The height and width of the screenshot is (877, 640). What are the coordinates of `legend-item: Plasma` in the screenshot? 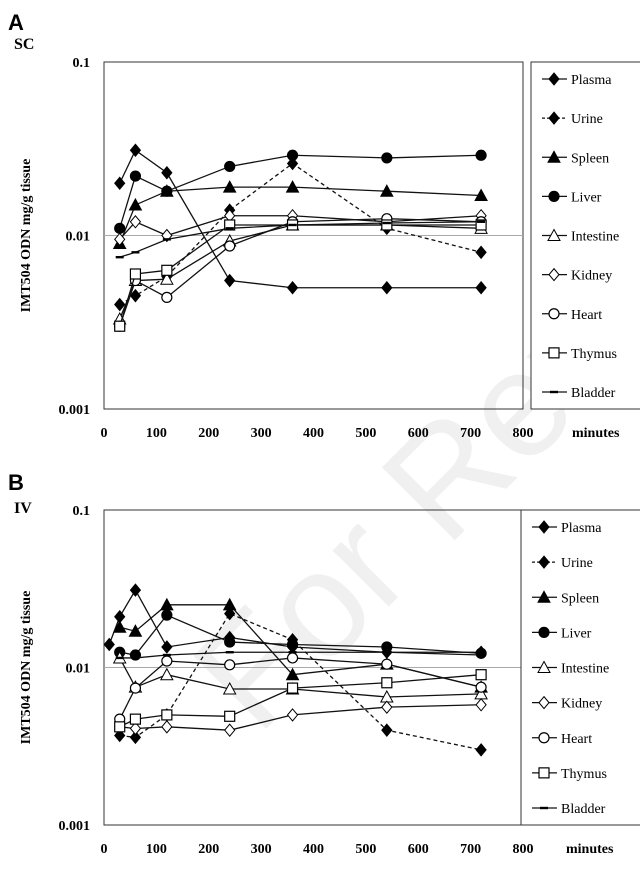 It's located at (567, 528).